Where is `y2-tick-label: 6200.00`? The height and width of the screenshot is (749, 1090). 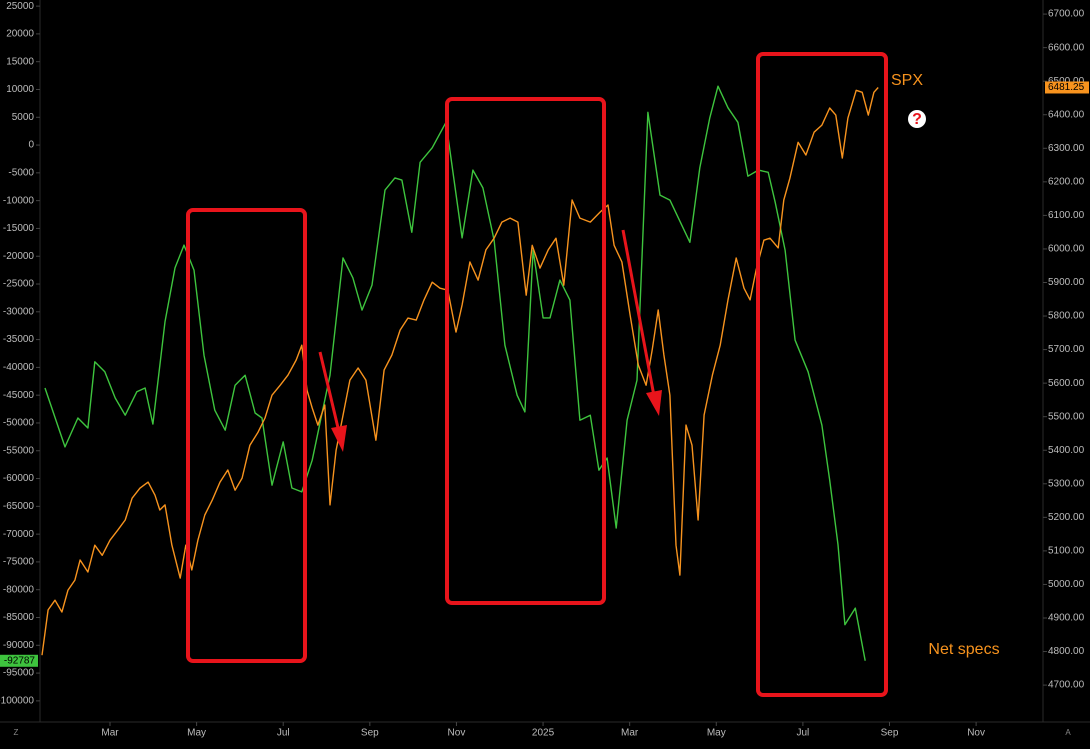
y2-tick-label: 6200.00 is located at coordinates (1066, 181).